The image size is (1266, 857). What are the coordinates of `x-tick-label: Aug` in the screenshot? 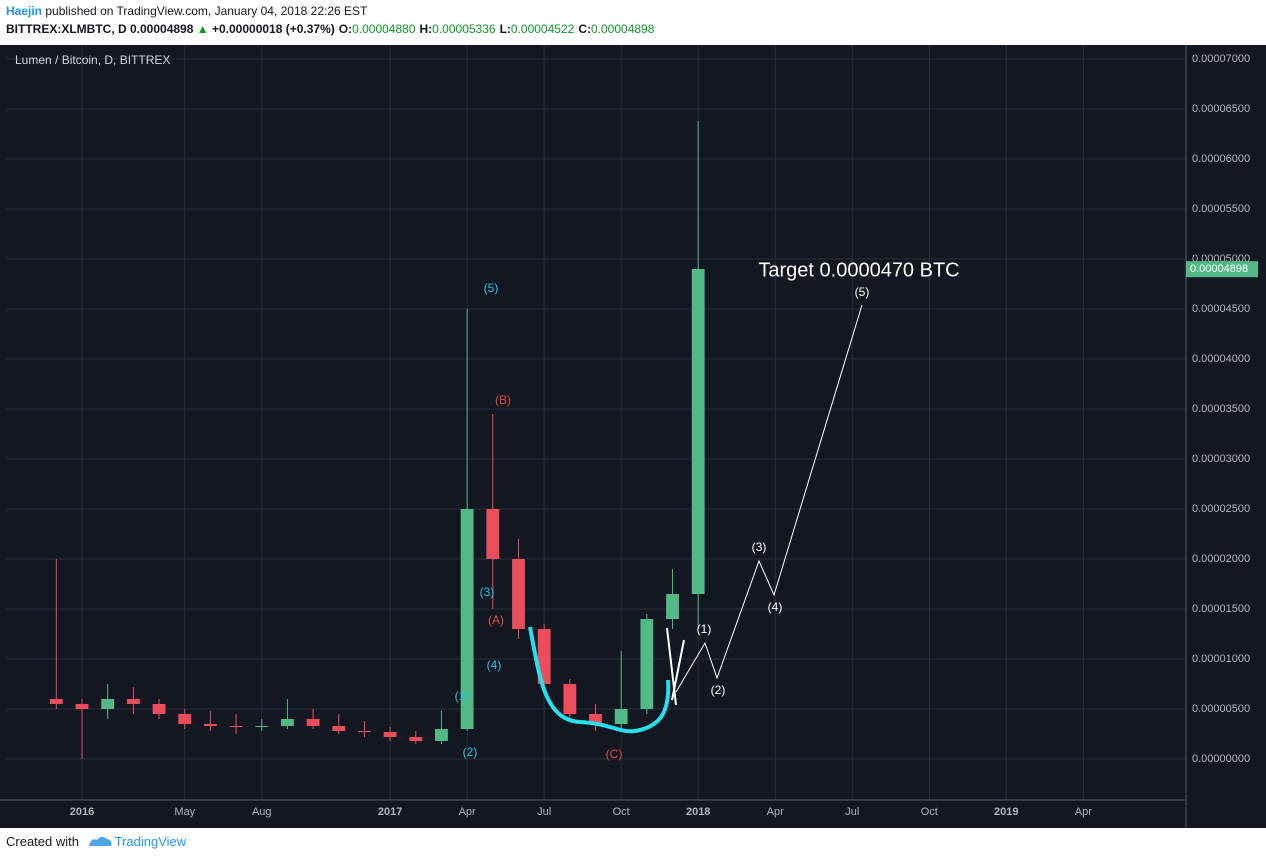 It's located at (262, 812).